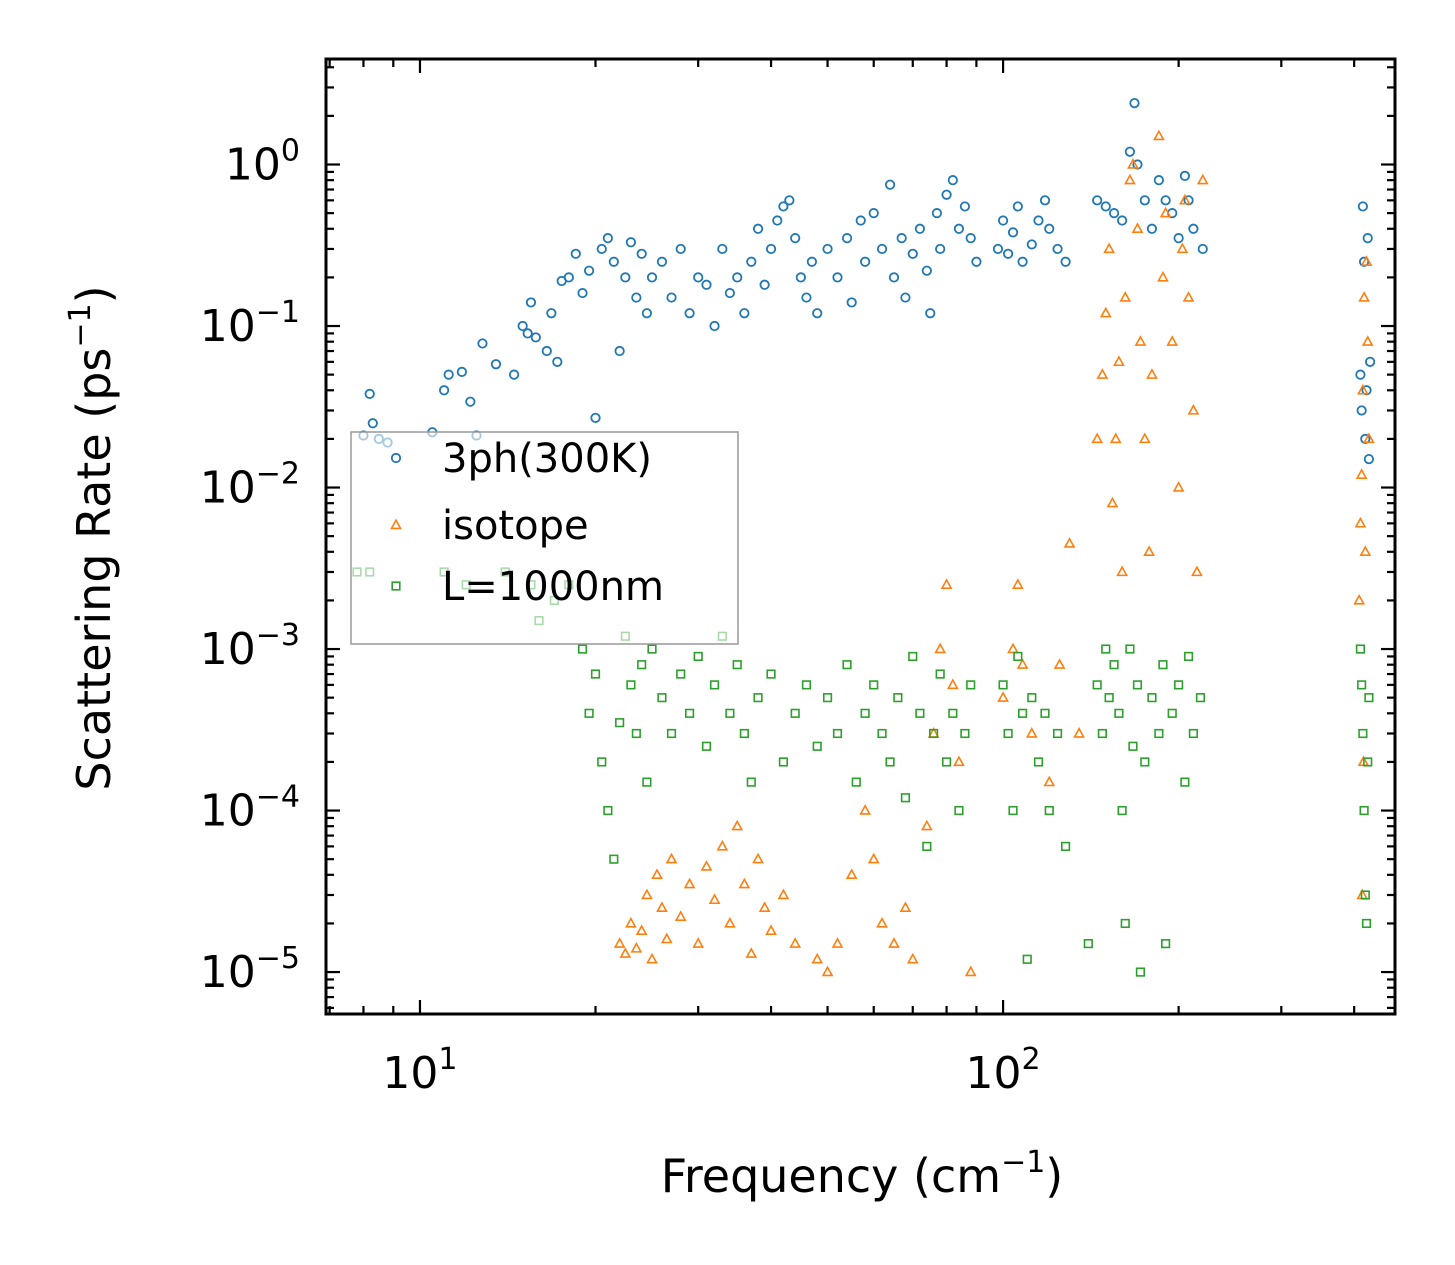  What do you see at coordinates (250, 646) in the screenshot?
I see `y-tick-label: 10⁻³` at bounding box center [250, 646].